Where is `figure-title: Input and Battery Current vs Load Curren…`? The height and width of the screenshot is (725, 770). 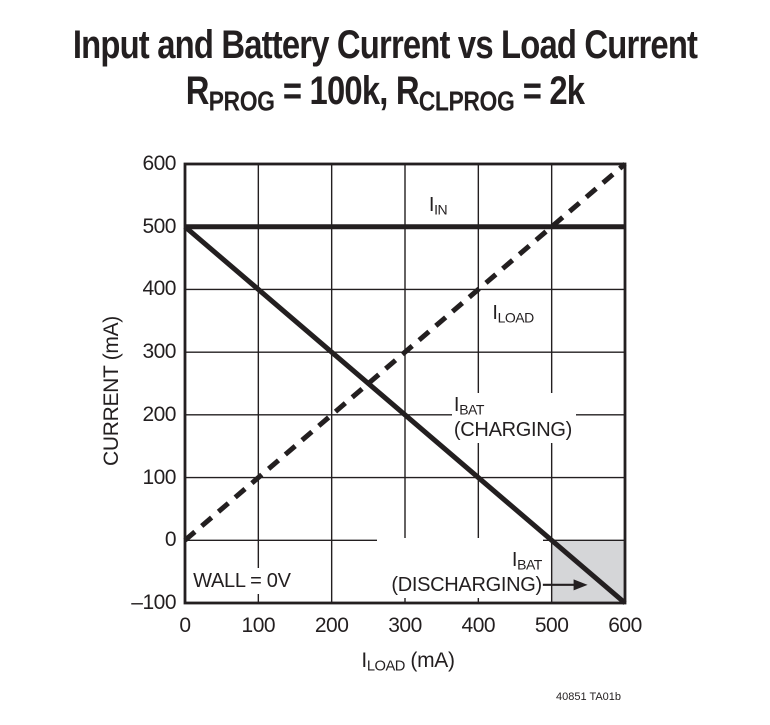
figure-title: Input and Battery Current vs Load Curren… is located at coordinates (385, 45).